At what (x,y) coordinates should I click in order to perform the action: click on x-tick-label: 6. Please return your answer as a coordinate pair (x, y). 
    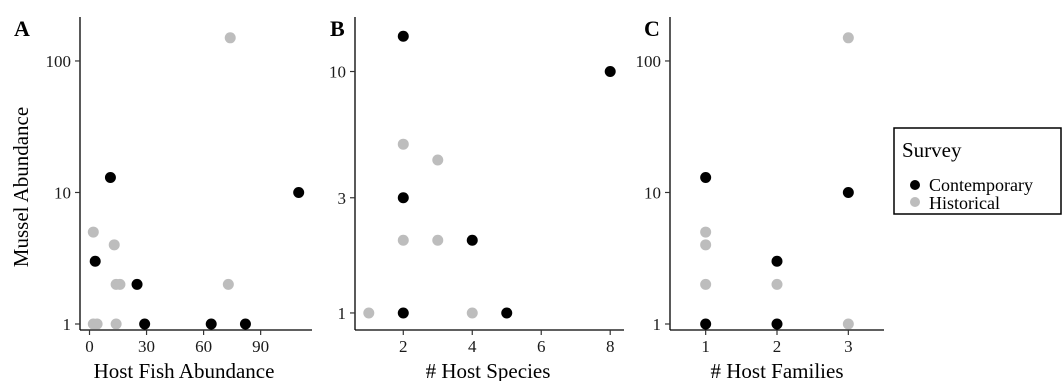
    Looking at the image, I should click on (541, 346).